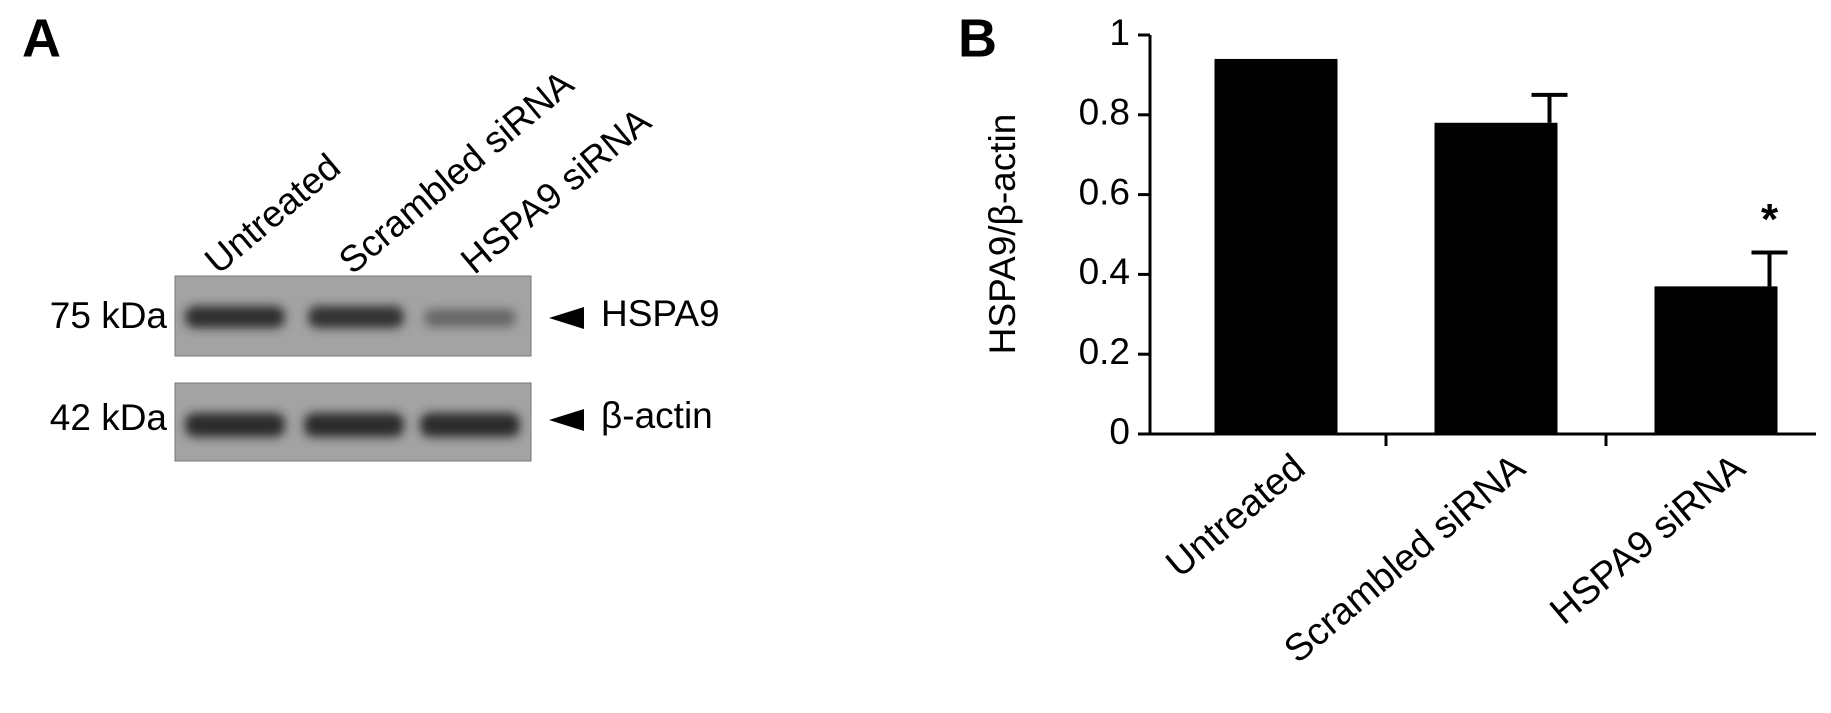 The width and height of the screenshot is (1831, 713). I want to click on lane-label: Untreated, so click(272, 214).